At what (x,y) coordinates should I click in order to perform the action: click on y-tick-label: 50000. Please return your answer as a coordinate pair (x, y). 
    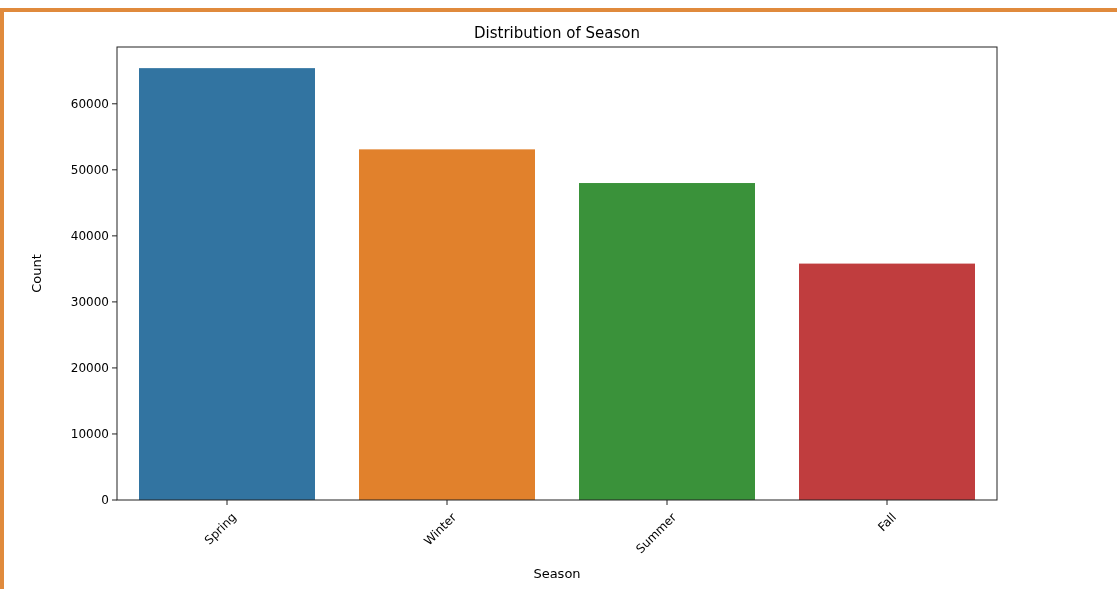
    Looking at the image, I should click on (89, 170).